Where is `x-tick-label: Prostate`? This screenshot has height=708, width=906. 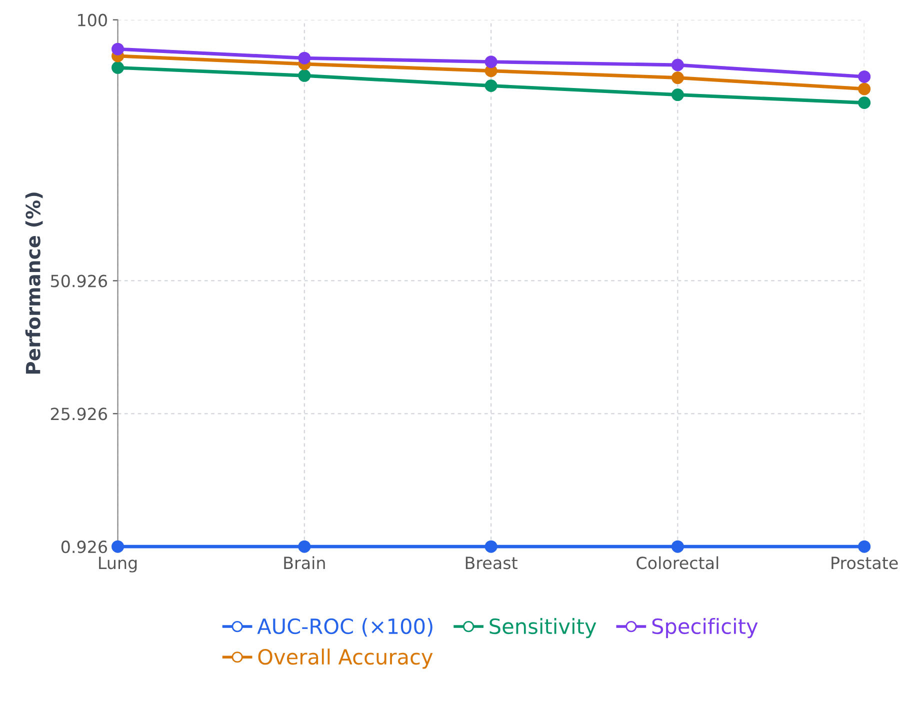 x-tick-label: Prostate is located at coordinates (865, 563).